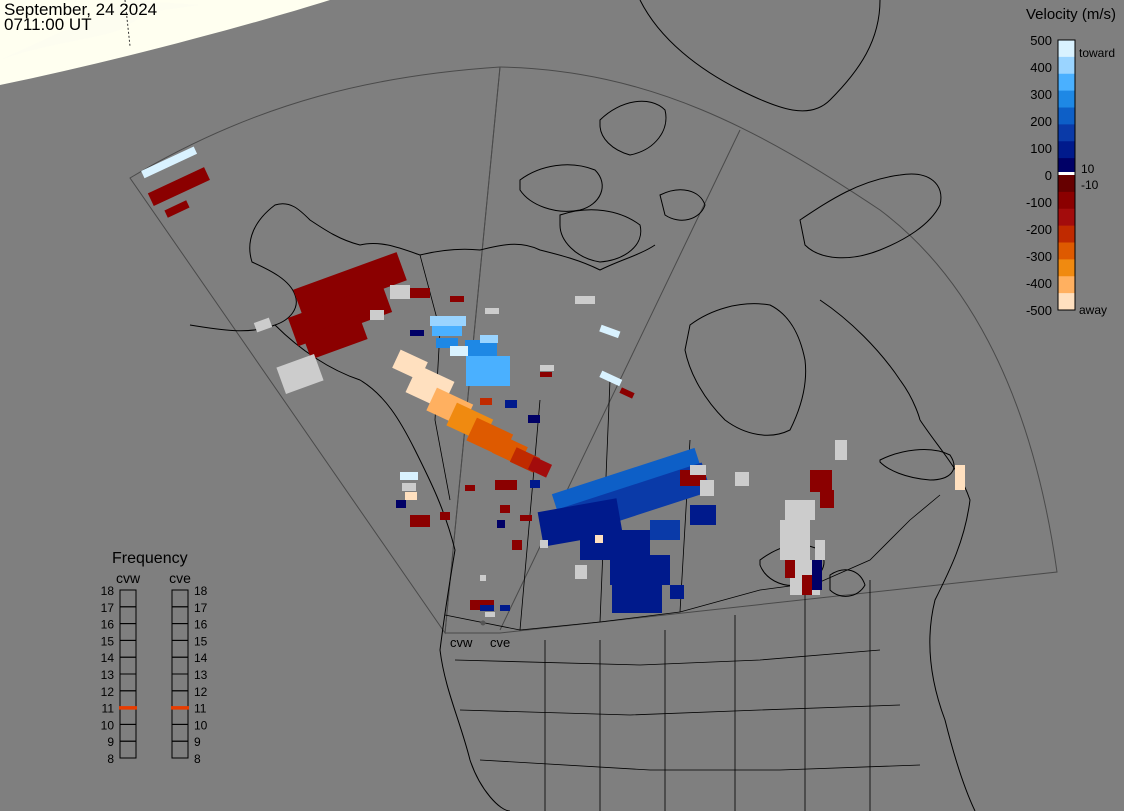  Describe the element at coordinates (1048, 175) in the screenshot. I see `colorbar-tick-label: 0` at that location.